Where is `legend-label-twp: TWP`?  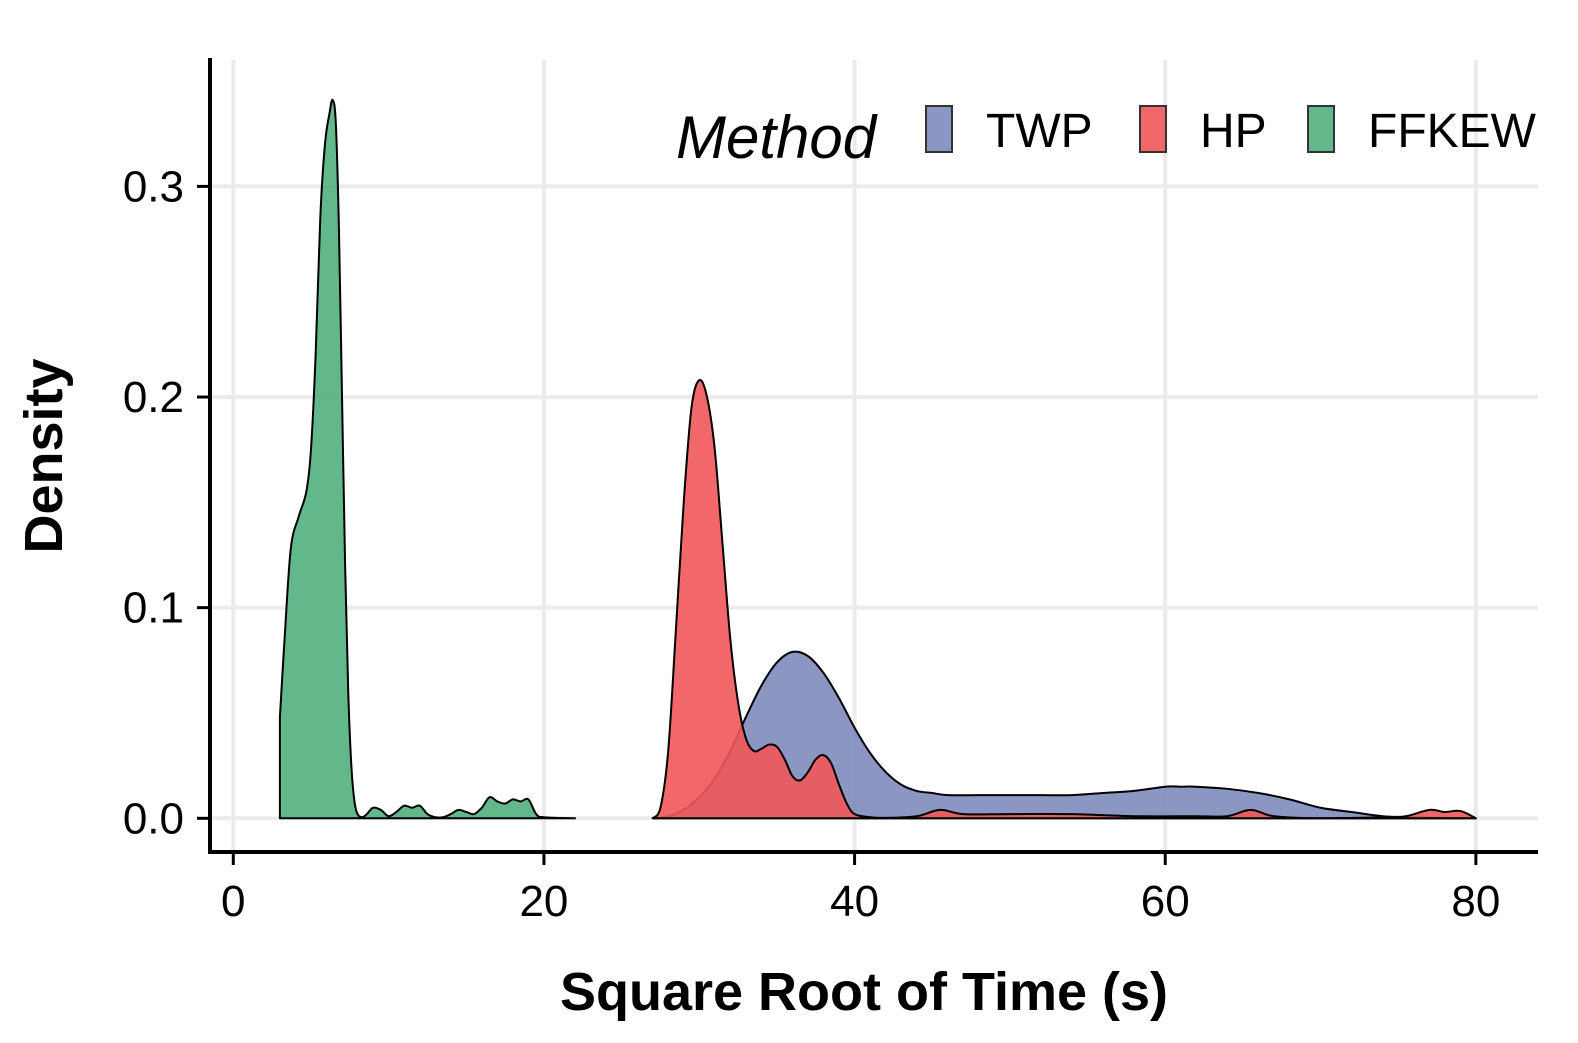
legend-label-twp: TWP is located at coordinates (1039, 131).